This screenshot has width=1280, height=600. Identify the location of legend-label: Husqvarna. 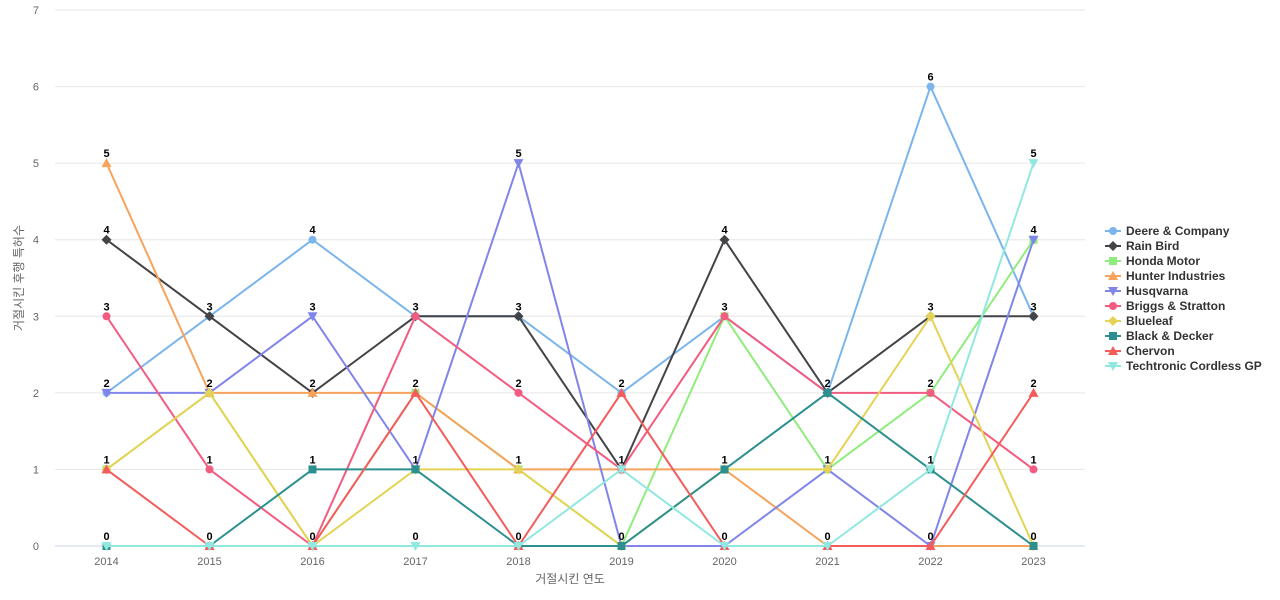
(1157, 291).